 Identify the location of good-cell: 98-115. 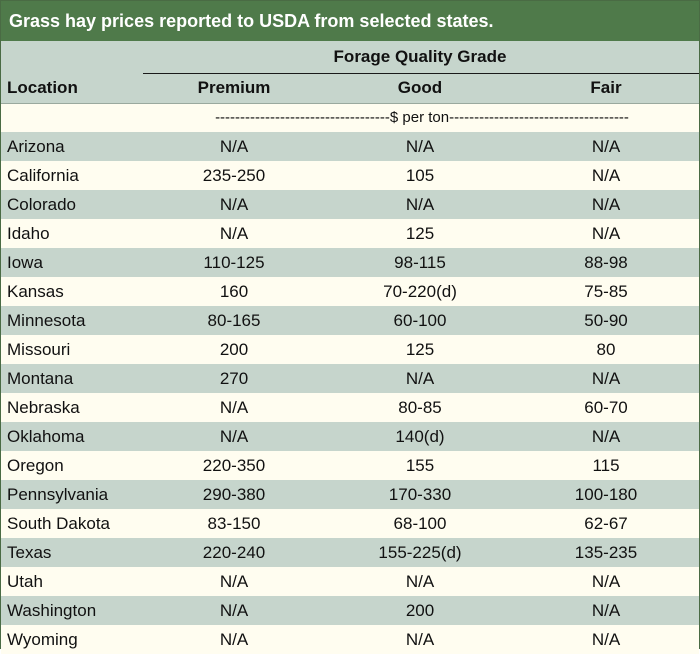
(420, 262).